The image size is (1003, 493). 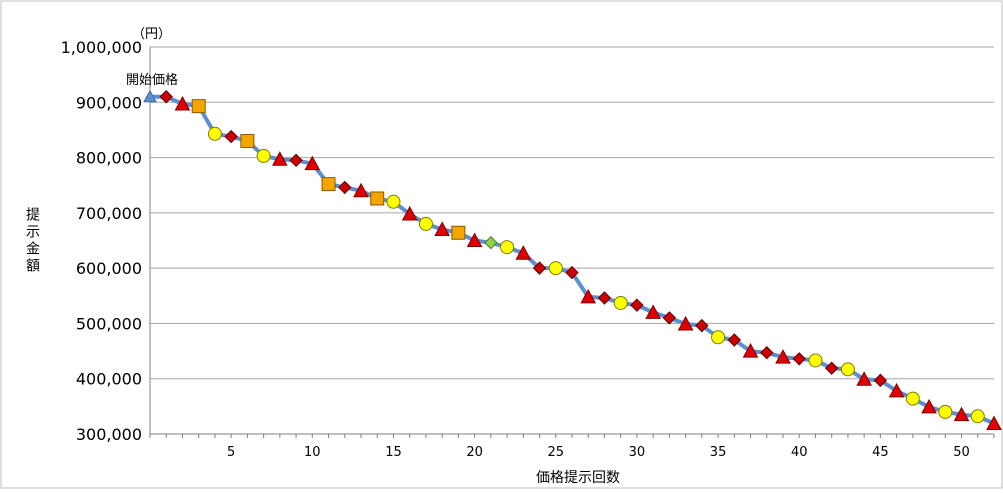 What do you see at coordinates (491, 243) in the screenshot?
I see `marker-diamond-green` at bounding box center [491, 243].